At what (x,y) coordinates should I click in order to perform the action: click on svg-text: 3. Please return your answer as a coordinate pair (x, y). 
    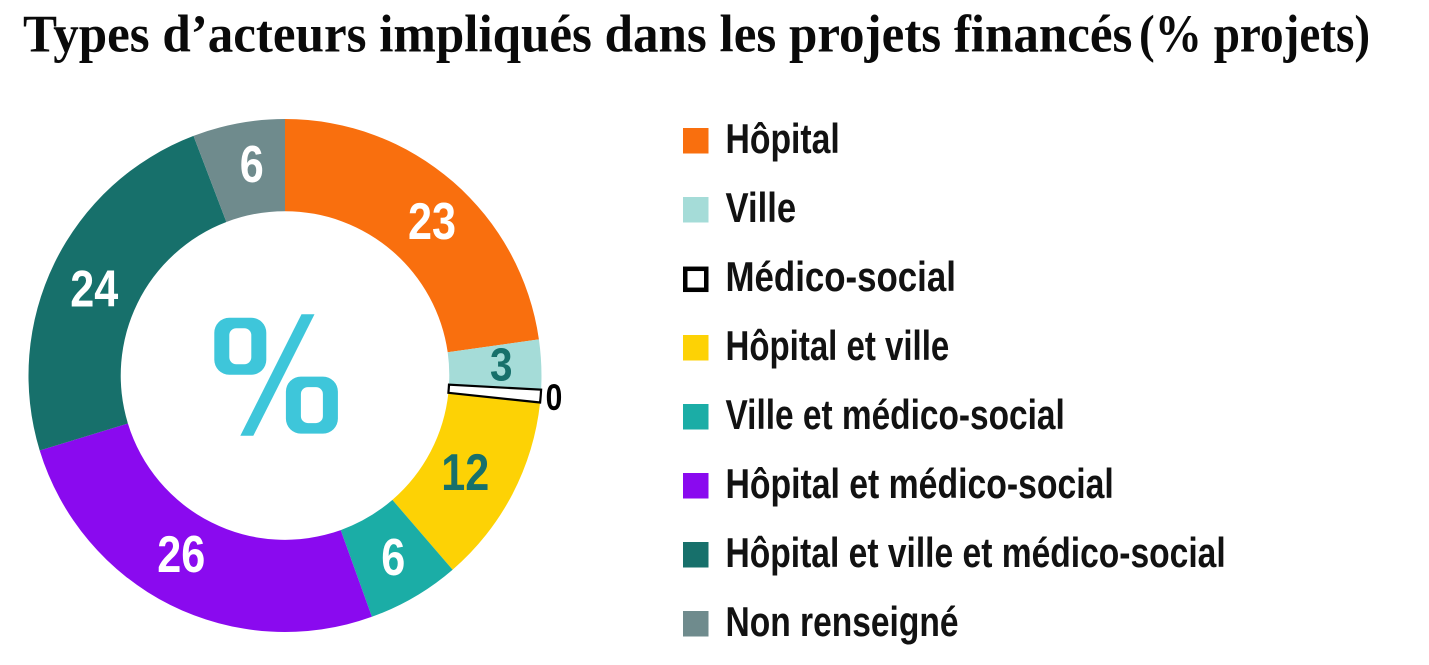
    Looking at the image, I should click on (501, 365).